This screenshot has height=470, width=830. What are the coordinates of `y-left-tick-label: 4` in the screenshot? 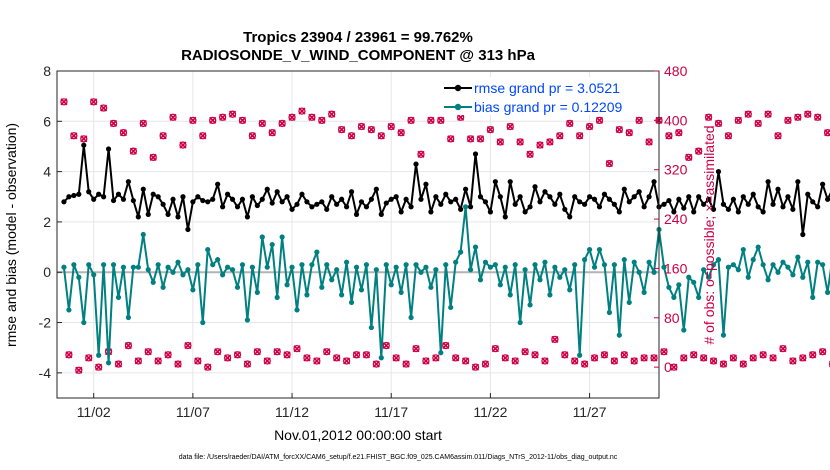 It's located at (47, 172).